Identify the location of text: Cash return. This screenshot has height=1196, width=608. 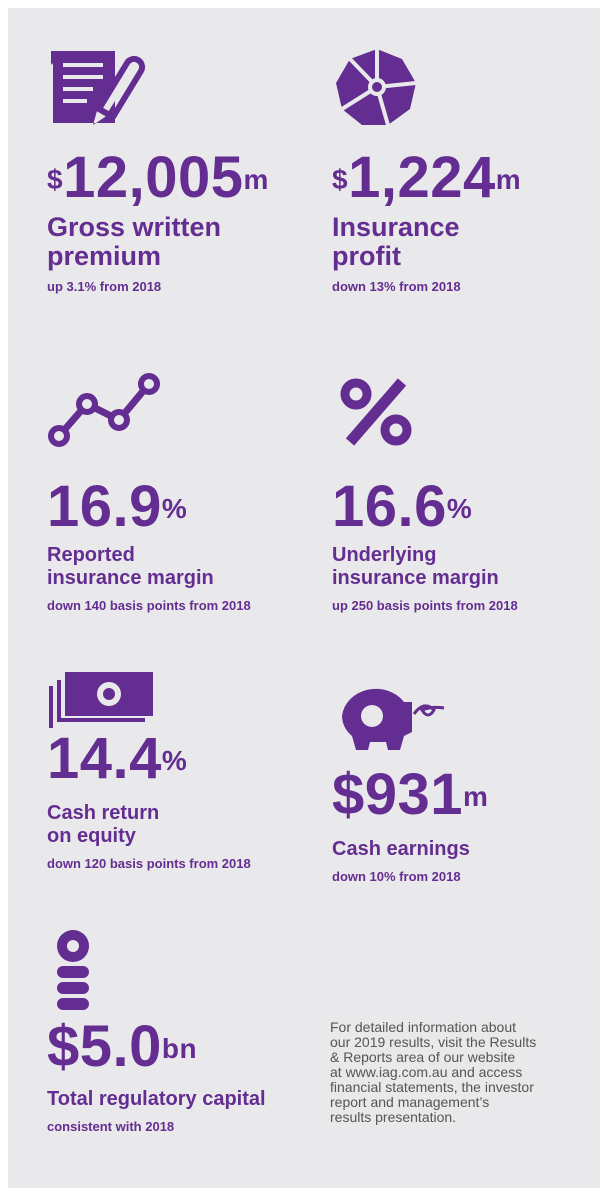
(103, 813).